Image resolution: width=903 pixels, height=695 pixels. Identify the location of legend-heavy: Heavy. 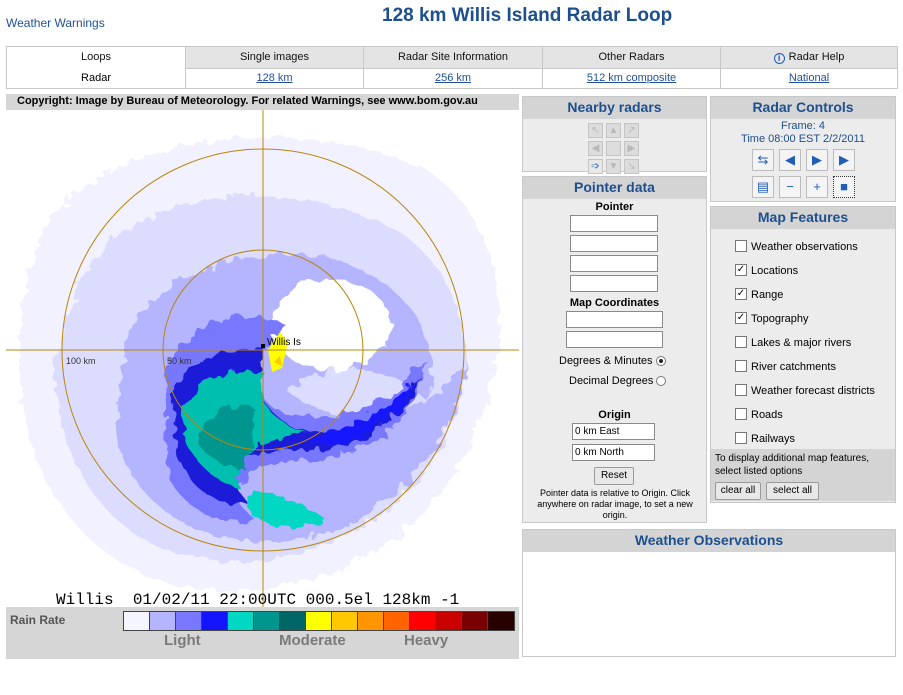
(426, 640).